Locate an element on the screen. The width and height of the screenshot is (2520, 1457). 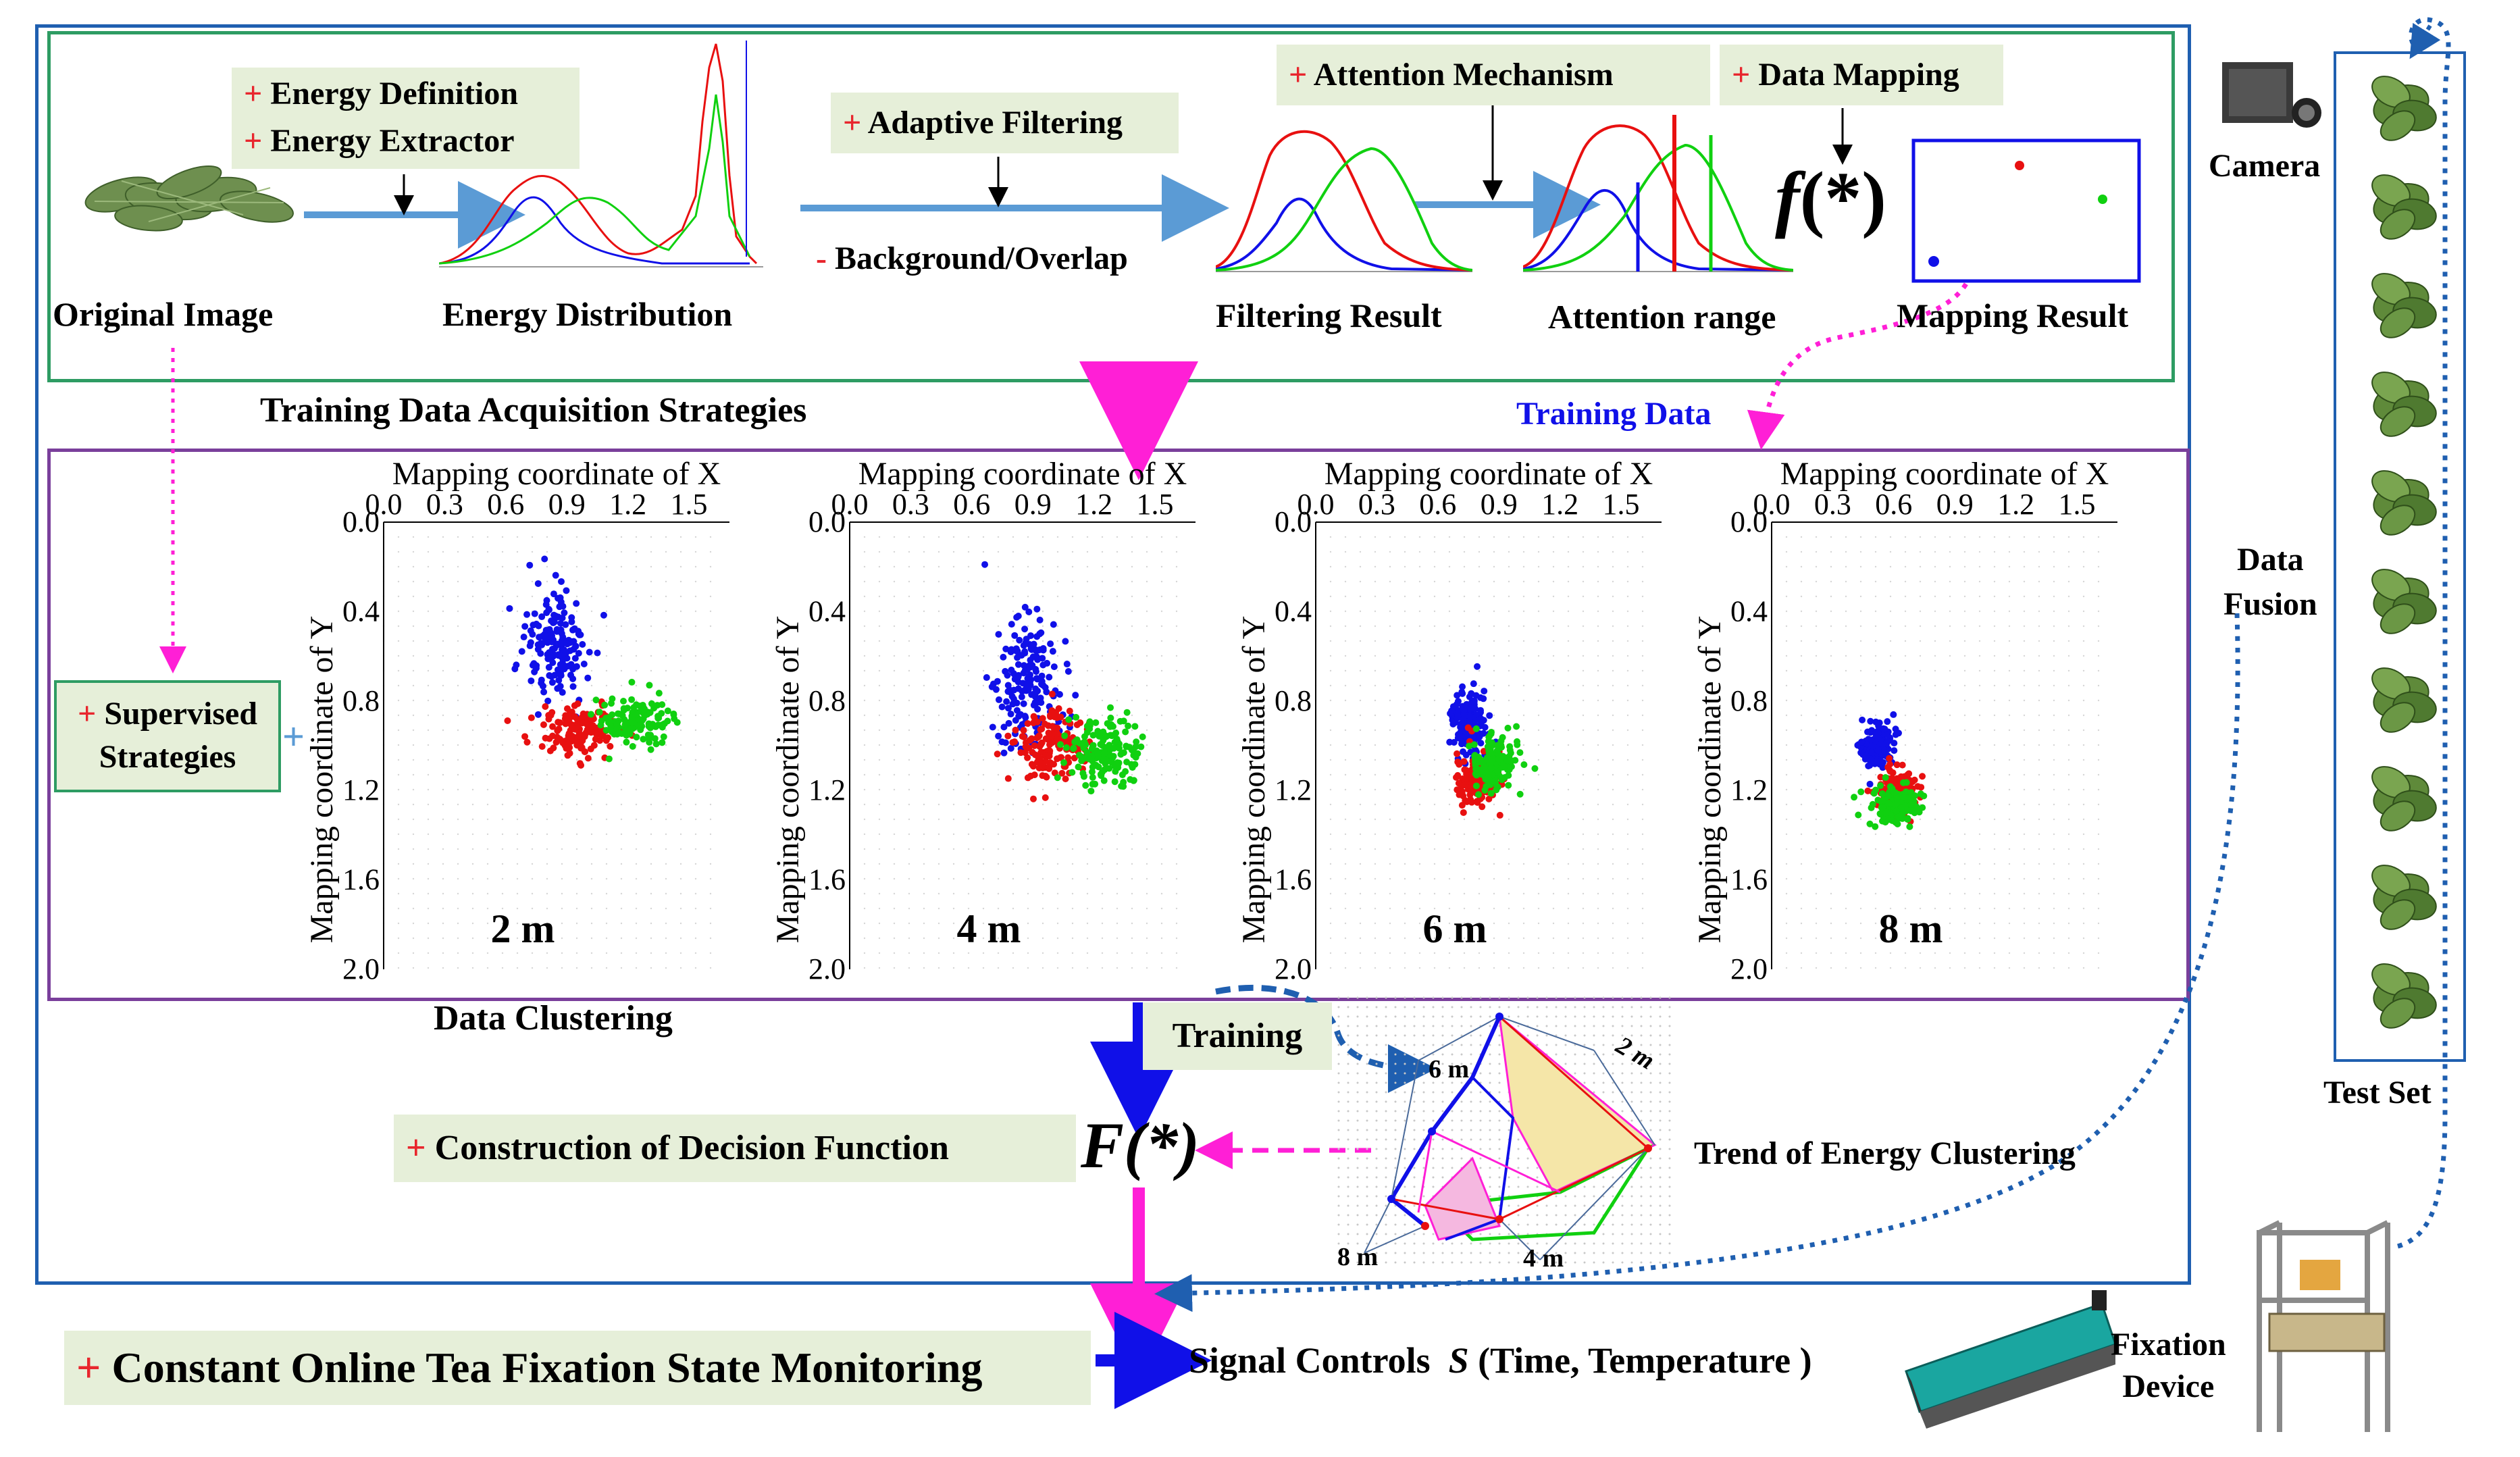
mapping-function-label: f(*) is located at coordinates (1830, 198).